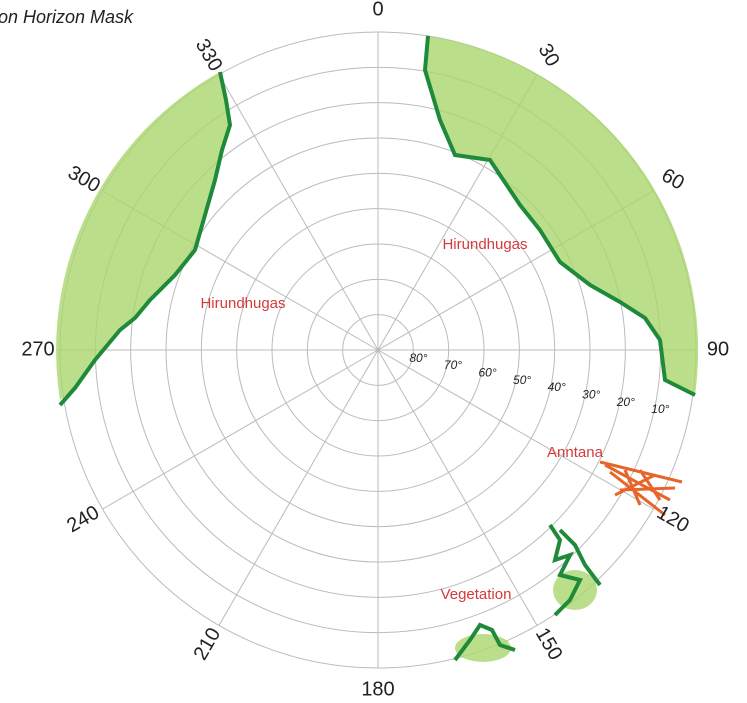 The height and width of the screenshot is (703, 747). I want to click on title: on Horizon Mask, so click(67, 17).